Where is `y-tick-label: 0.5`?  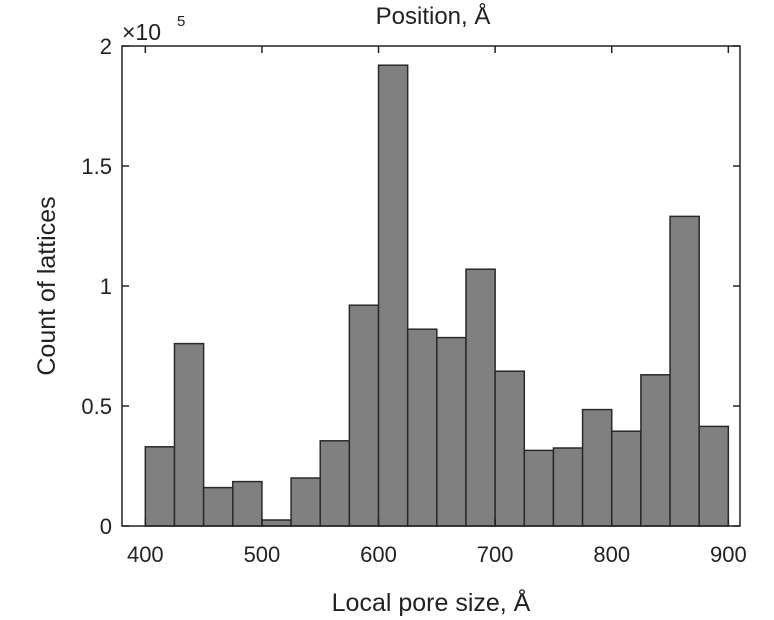
y-tick-label: 0.5 is located at coordinates (96, 406).